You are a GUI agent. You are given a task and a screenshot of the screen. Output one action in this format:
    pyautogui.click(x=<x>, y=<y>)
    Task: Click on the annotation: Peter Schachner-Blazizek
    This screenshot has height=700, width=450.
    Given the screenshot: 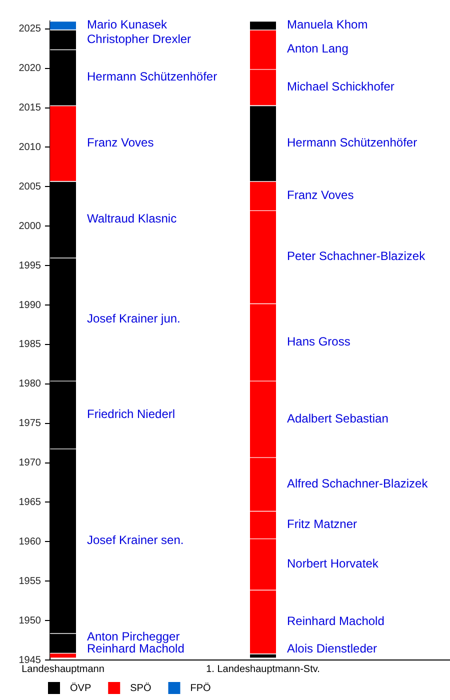 What is the action you would take?
    pyautogui.click(x=356, y=256)
    